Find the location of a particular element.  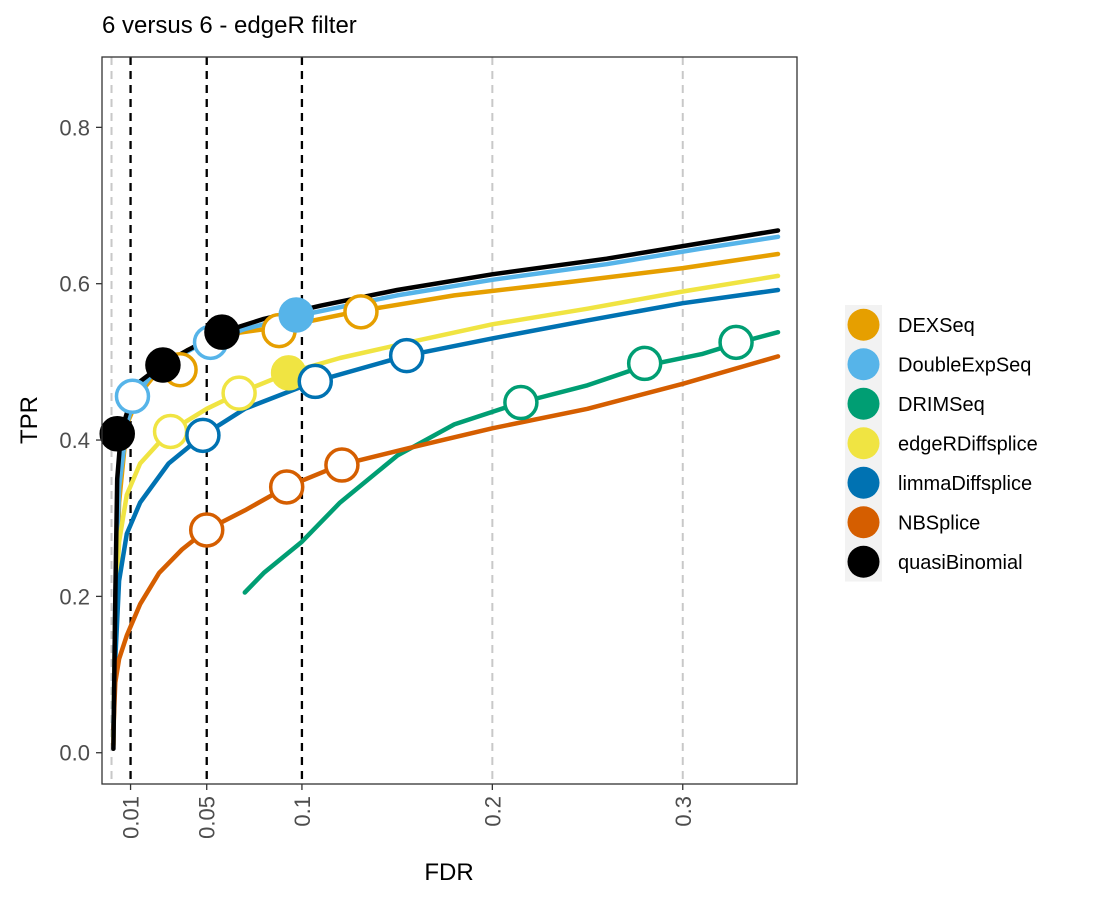

x-tick-label-1: 0.05 is located at coordinates (207, 817).